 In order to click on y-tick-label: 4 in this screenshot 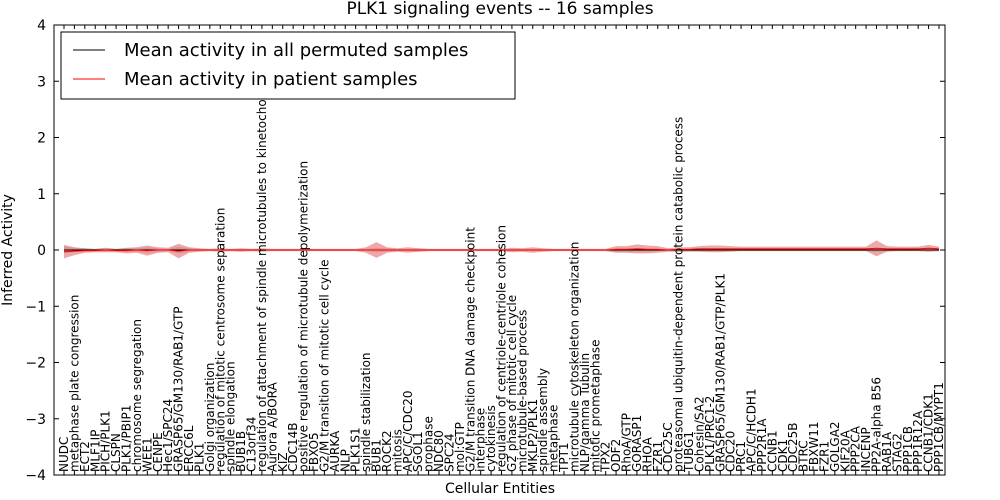, I will do `click(41, 26)`.